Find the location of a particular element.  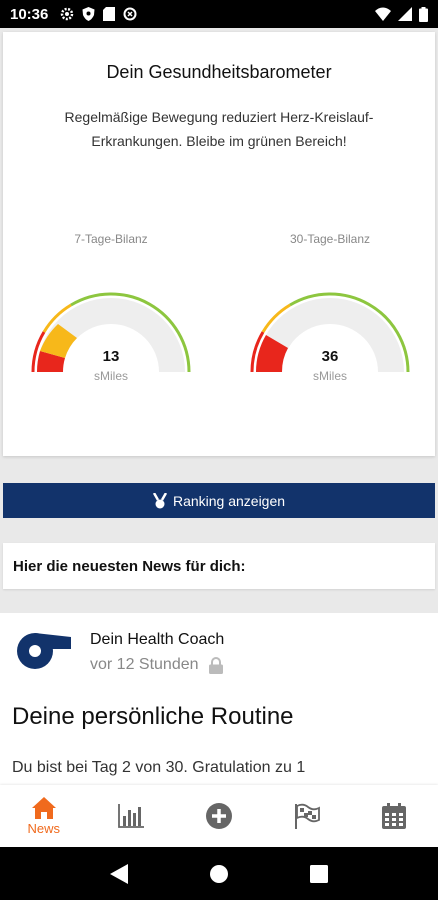

nav-challenges is located at coordinates (307, 816).